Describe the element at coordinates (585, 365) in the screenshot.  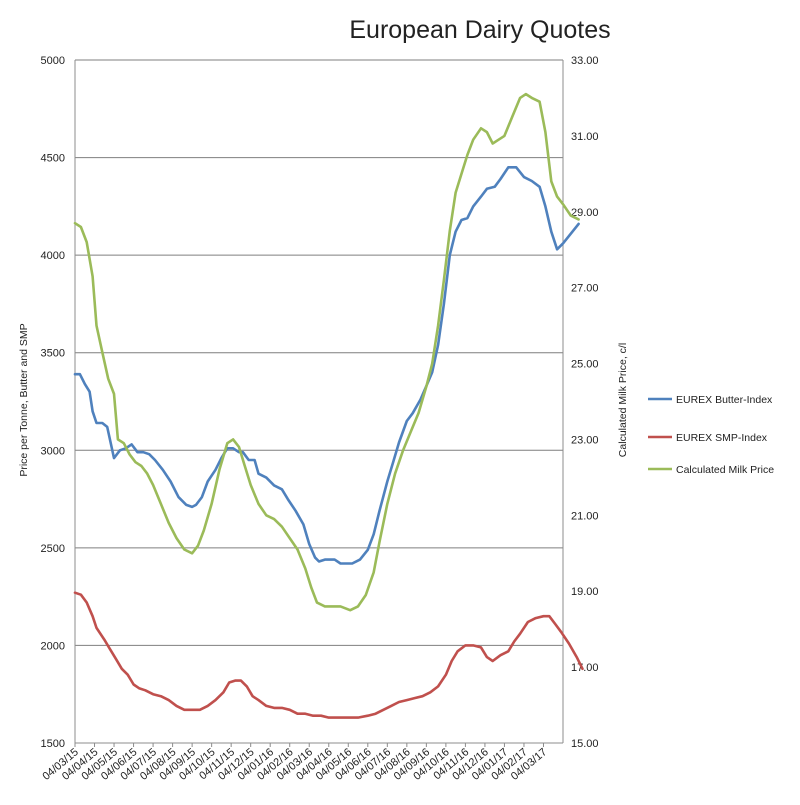
I see `y2-tick-label: 25.00` at that location.